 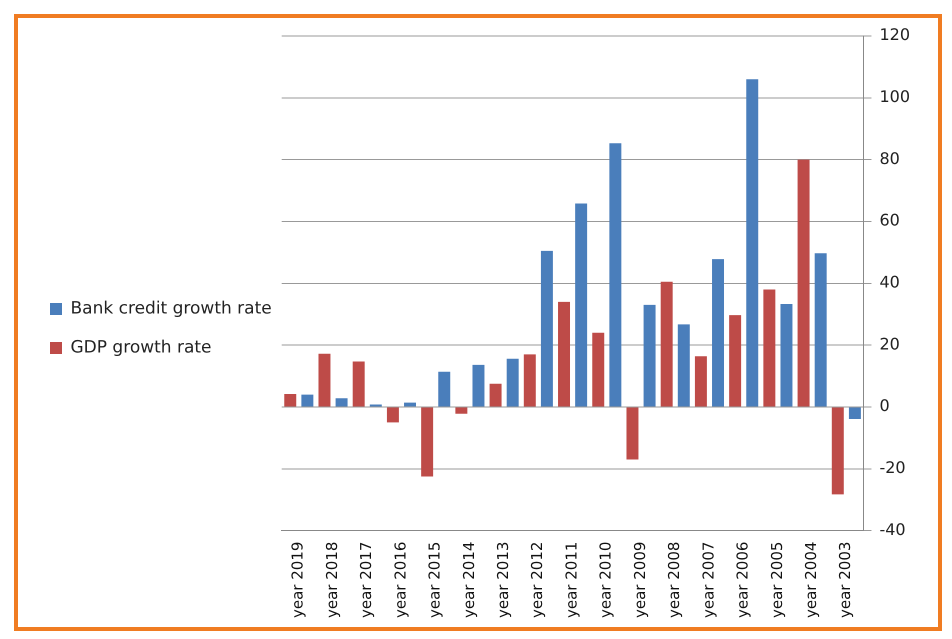 What do you see at coordinates (894, 96) in the screenshot?
I see `y-tick-label: 100` at bounding box center [894, 96].